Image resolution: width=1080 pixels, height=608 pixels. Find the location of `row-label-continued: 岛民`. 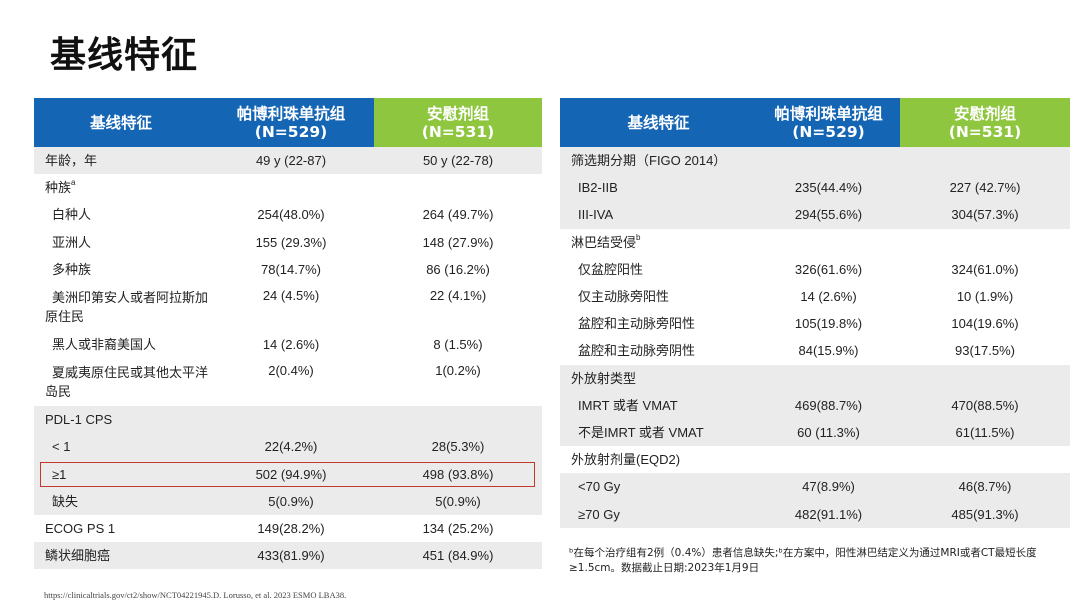

row-label-continued: 岛民 is located at coordinates (58, 392).